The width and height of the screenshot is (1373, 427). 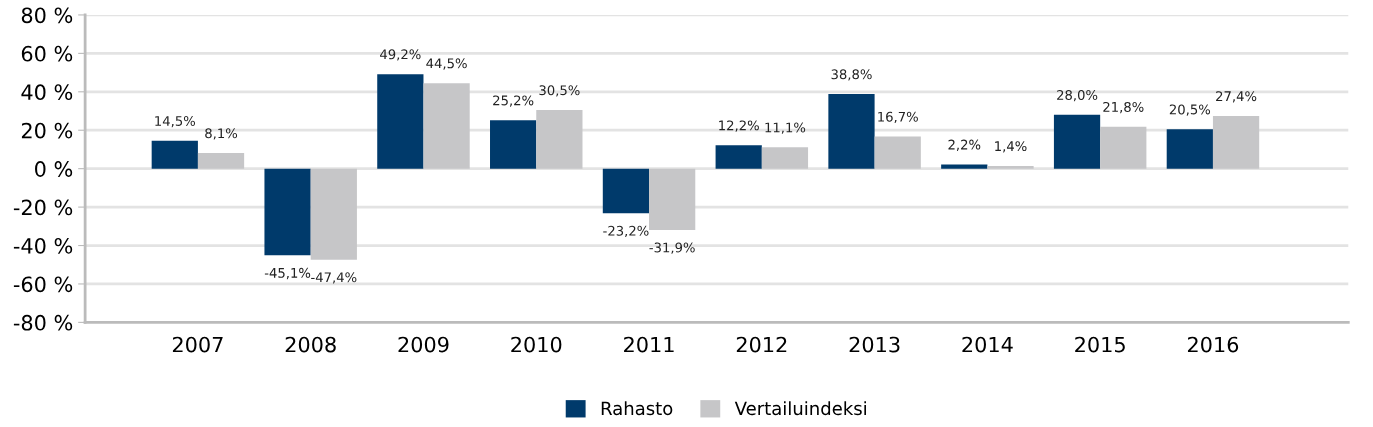 What do you see at coordinates (400, 55) in the screenshot?
I see `data-label: 49,2%` at bounding box center [400, 55].